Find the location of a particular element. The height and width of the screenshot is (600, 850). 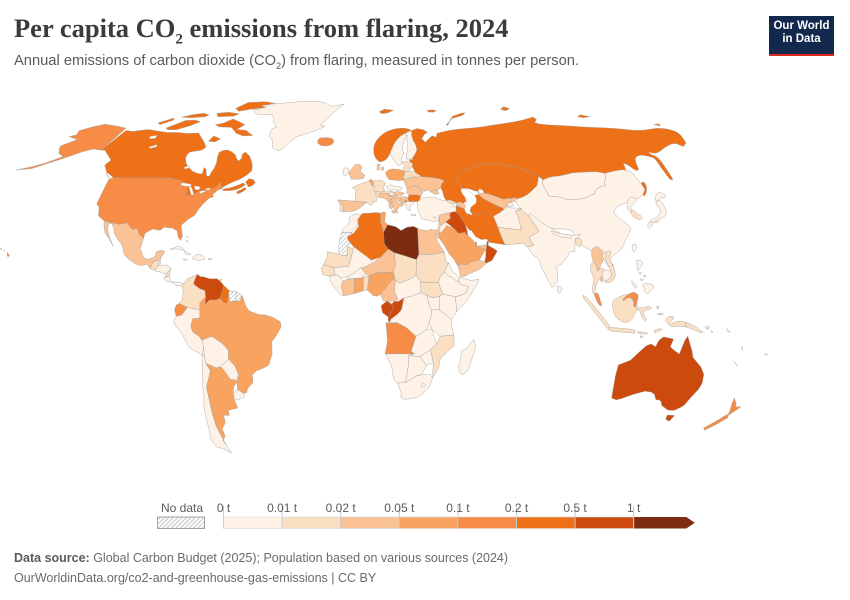

svg-text: No data is located at coordinates (182, 508).